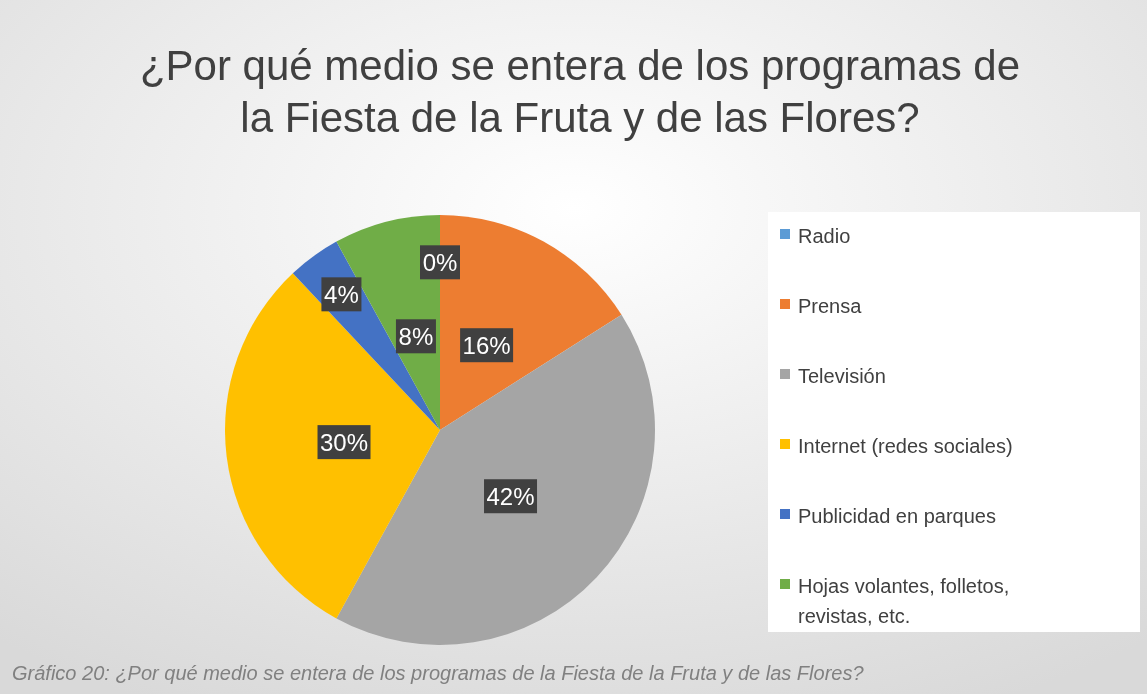  Describe the element at coordinates (580, 91) in the screenshot. I see `chart-title: ¿Por qué medio se entera de los programas de la Fiesta de la Fruta y de las Flores?` at that location.